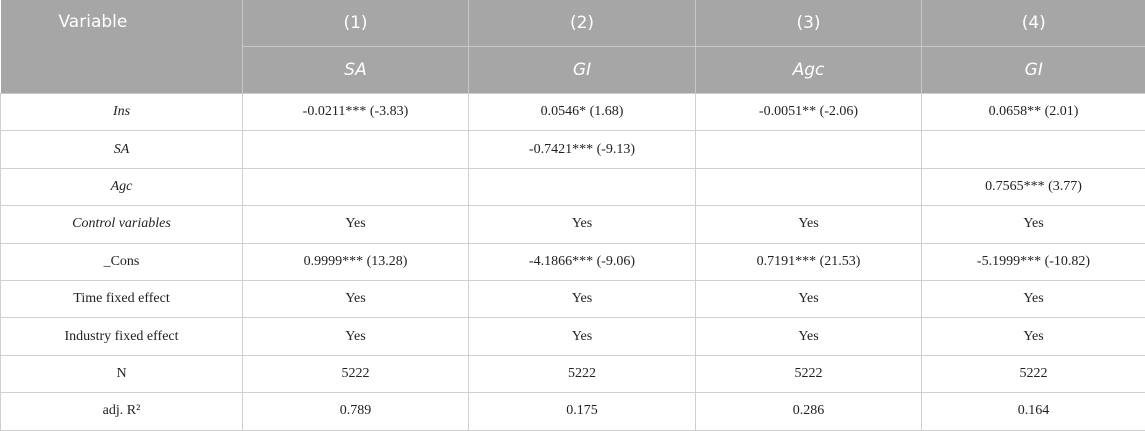 Image resolution: width=1145 pixels, height=431 pixels. Describe the element at coordinates (122, 261) in the screenshot. I see `row-label: _Cons` at that location.